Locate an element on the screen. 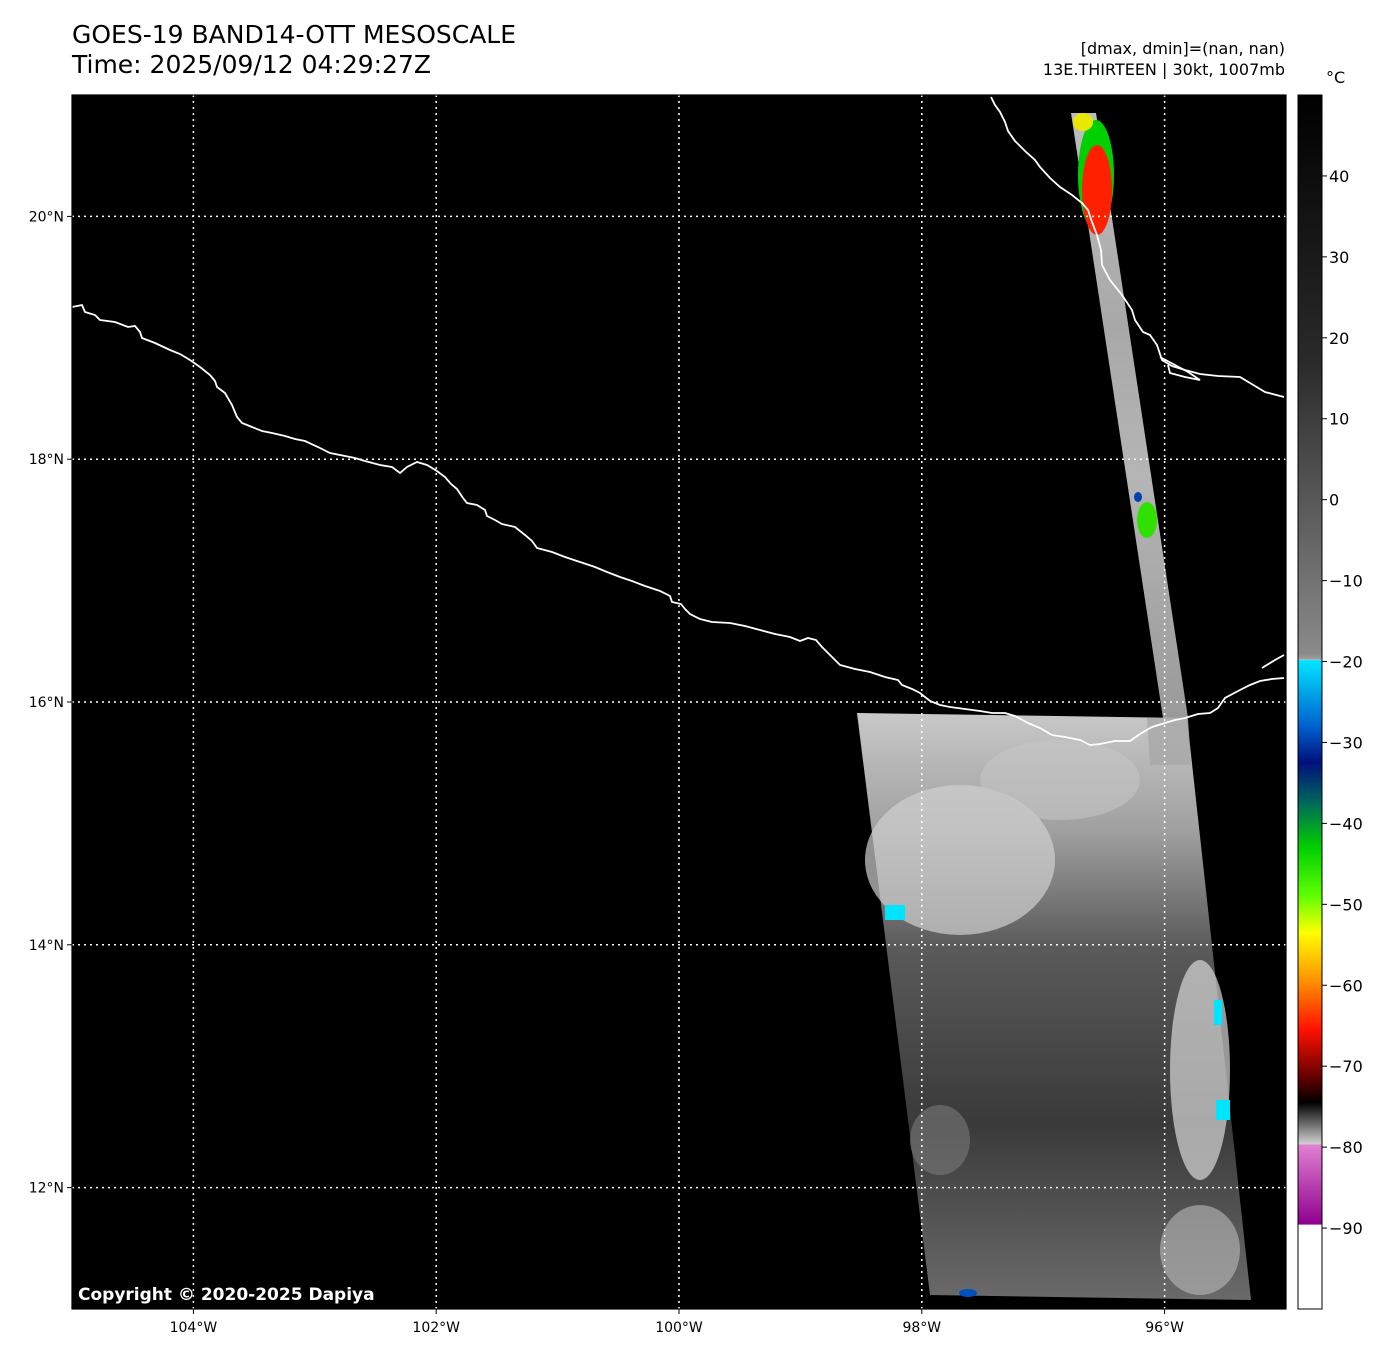  stats-line: [dmax, dmin]=(nan, nan) is located at coordinates (1182, 48).